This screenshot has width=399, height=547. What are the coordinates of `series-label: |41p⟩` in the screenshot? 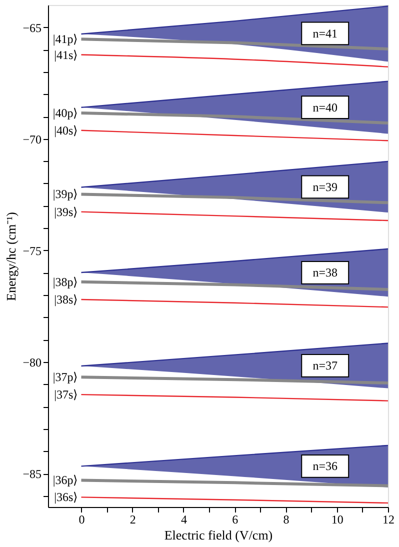 It's located at (65, 39).